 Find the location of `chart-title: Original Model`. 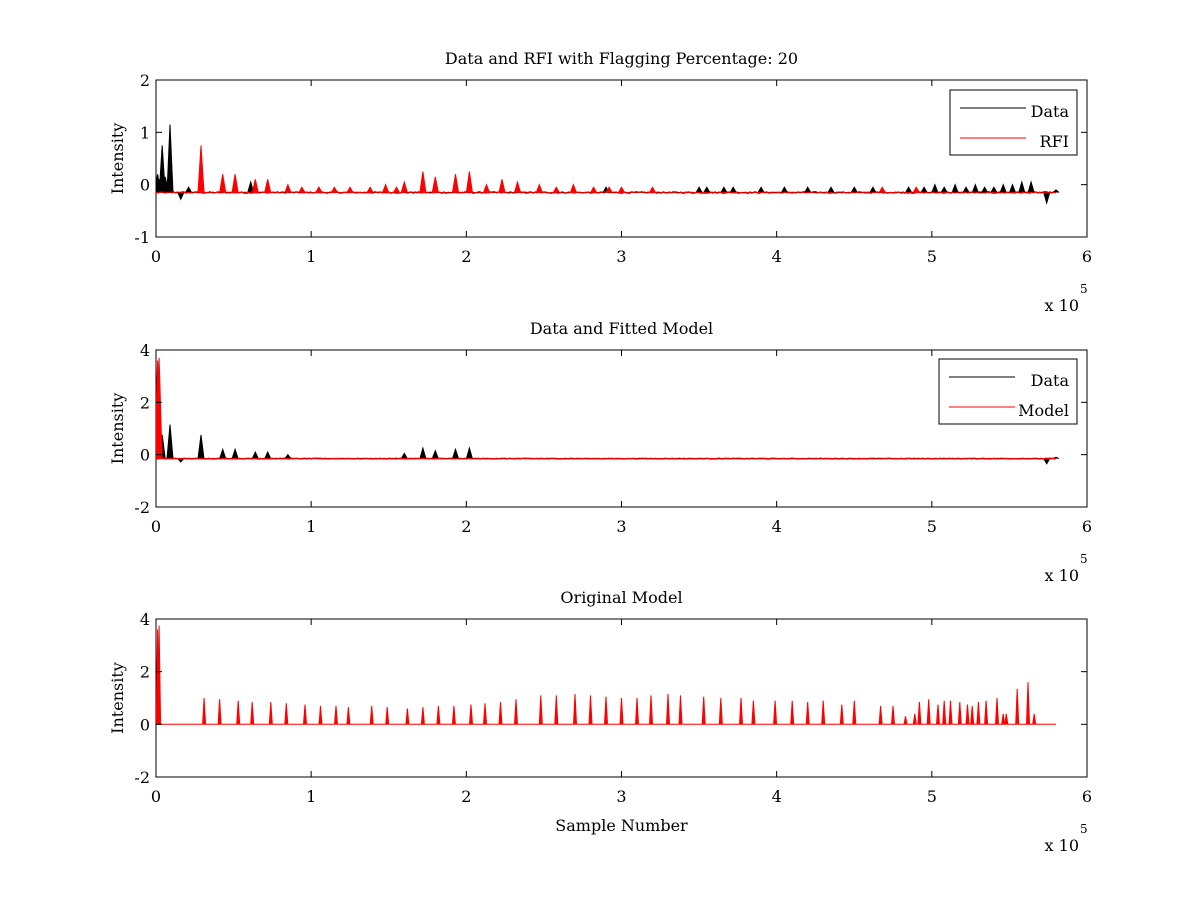

chart-title: Original Model is located at coordinates (621, 597).